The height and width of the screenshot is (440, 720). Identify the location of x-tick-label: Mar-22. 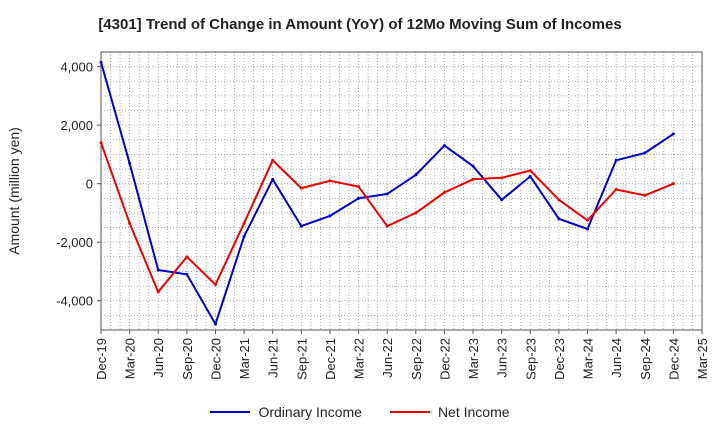
(359, 358).